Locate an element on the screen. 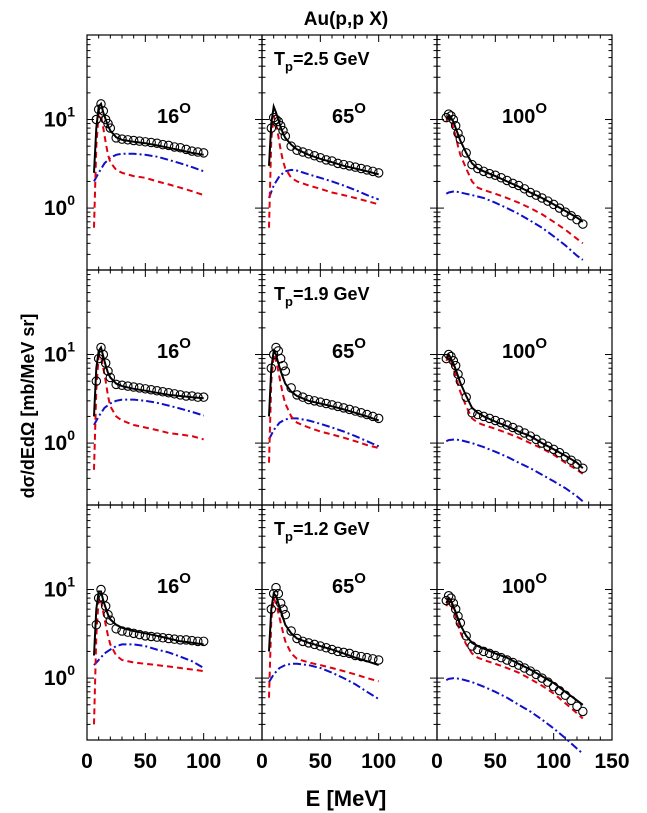  angle-label: 100O is located at coordinates (524, 584).